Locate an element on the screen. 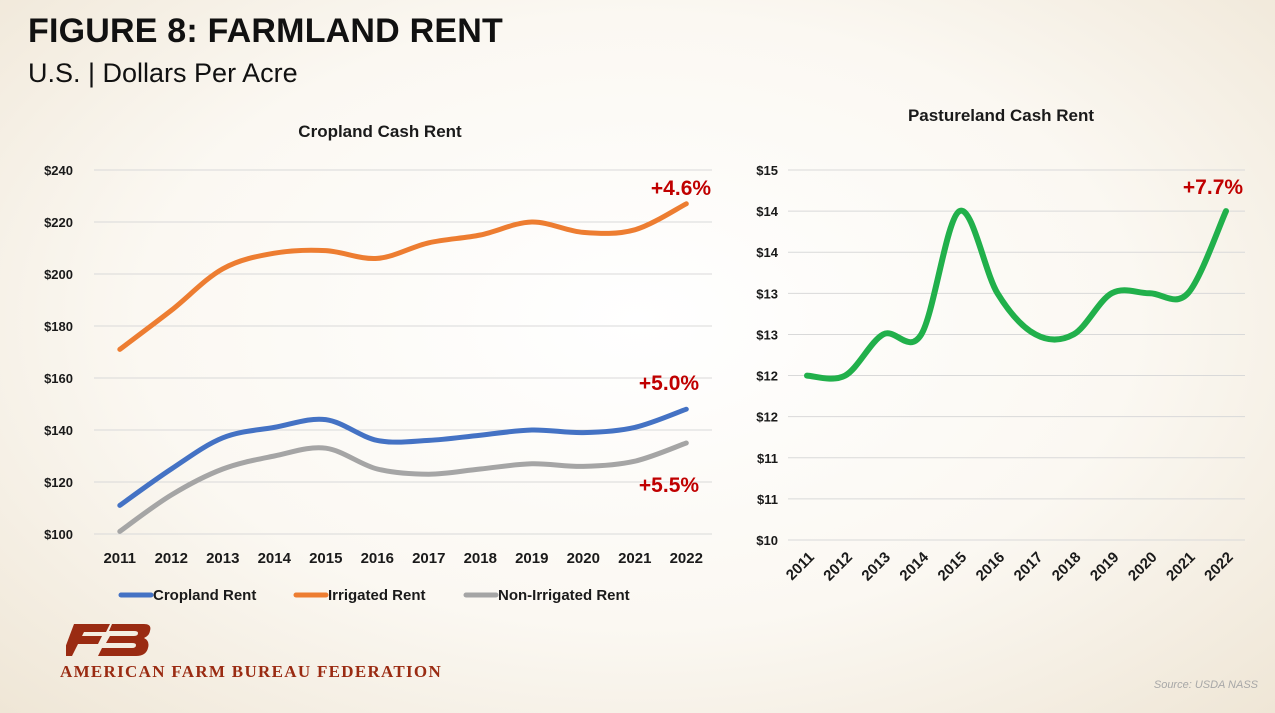  growth-annotation: +5.0% is located at coordinates (669, 383).